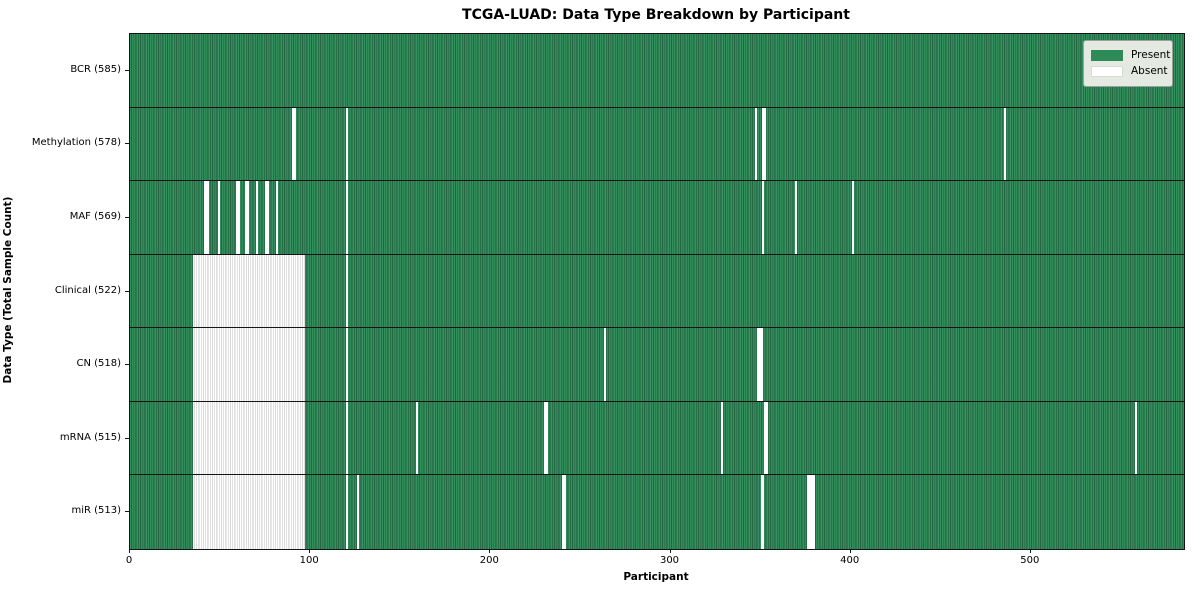 The height and width of the screenshot is (600, 1200). I want to click on y-tick-label: mRNA (515), so click(90, 437).